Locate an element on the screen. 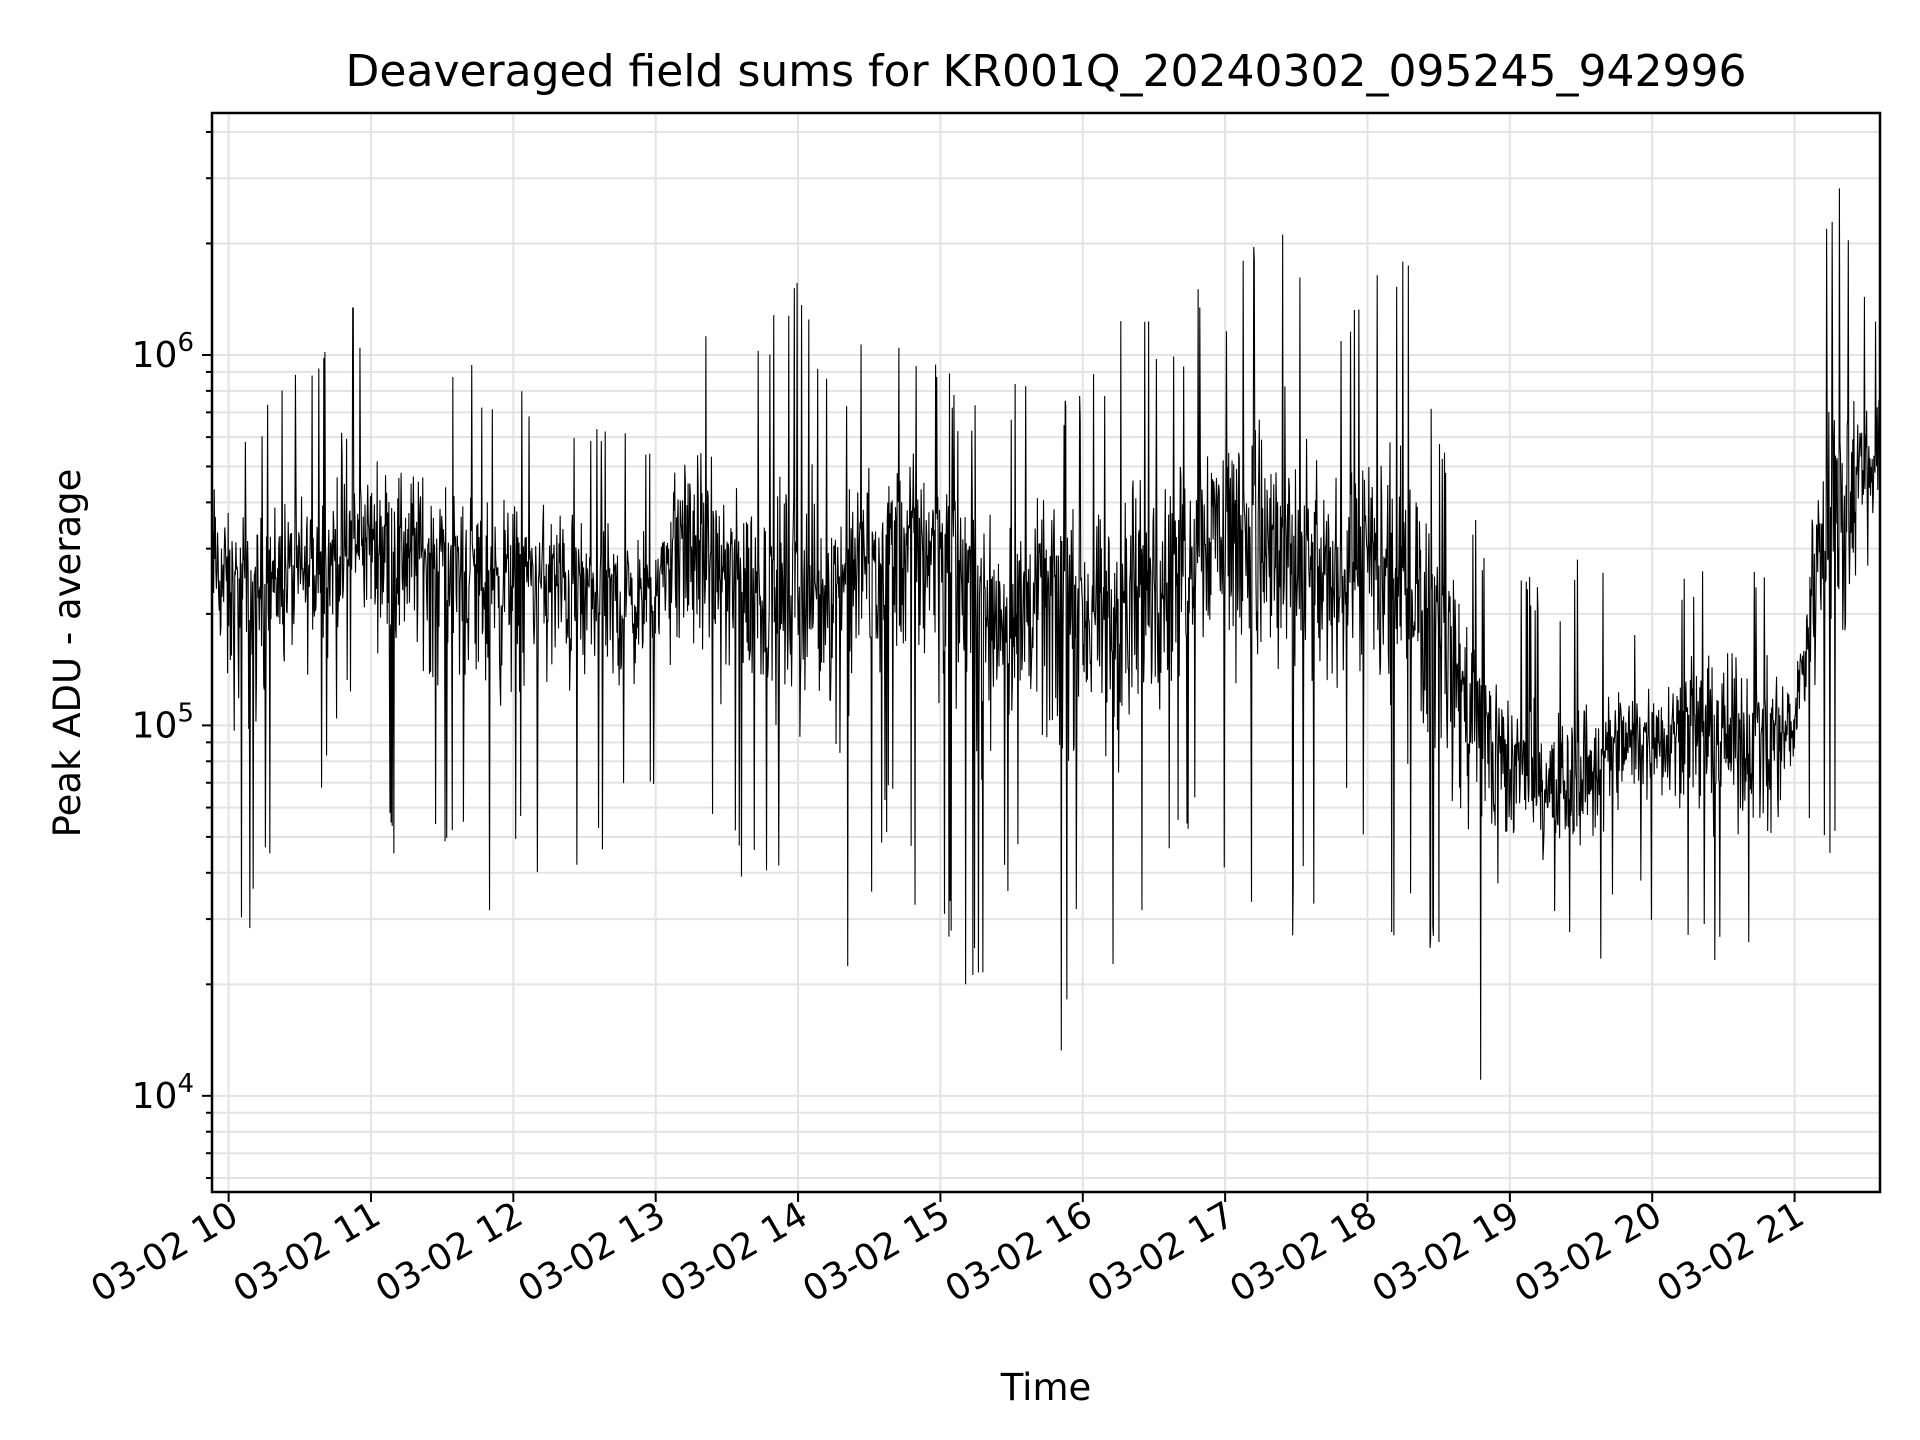 The image size is (1920, 1440). x-tick-label: 03-02 12 is located at coordinates (449, 1252).